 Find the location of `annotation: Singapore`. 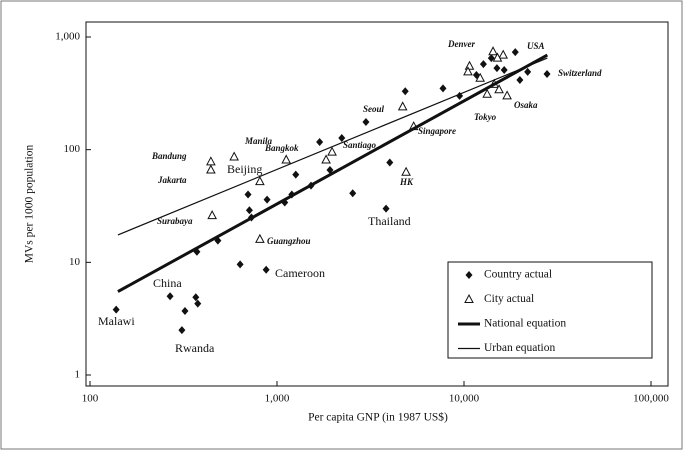

annotation: Singapore is located at coordinates (437, 131).